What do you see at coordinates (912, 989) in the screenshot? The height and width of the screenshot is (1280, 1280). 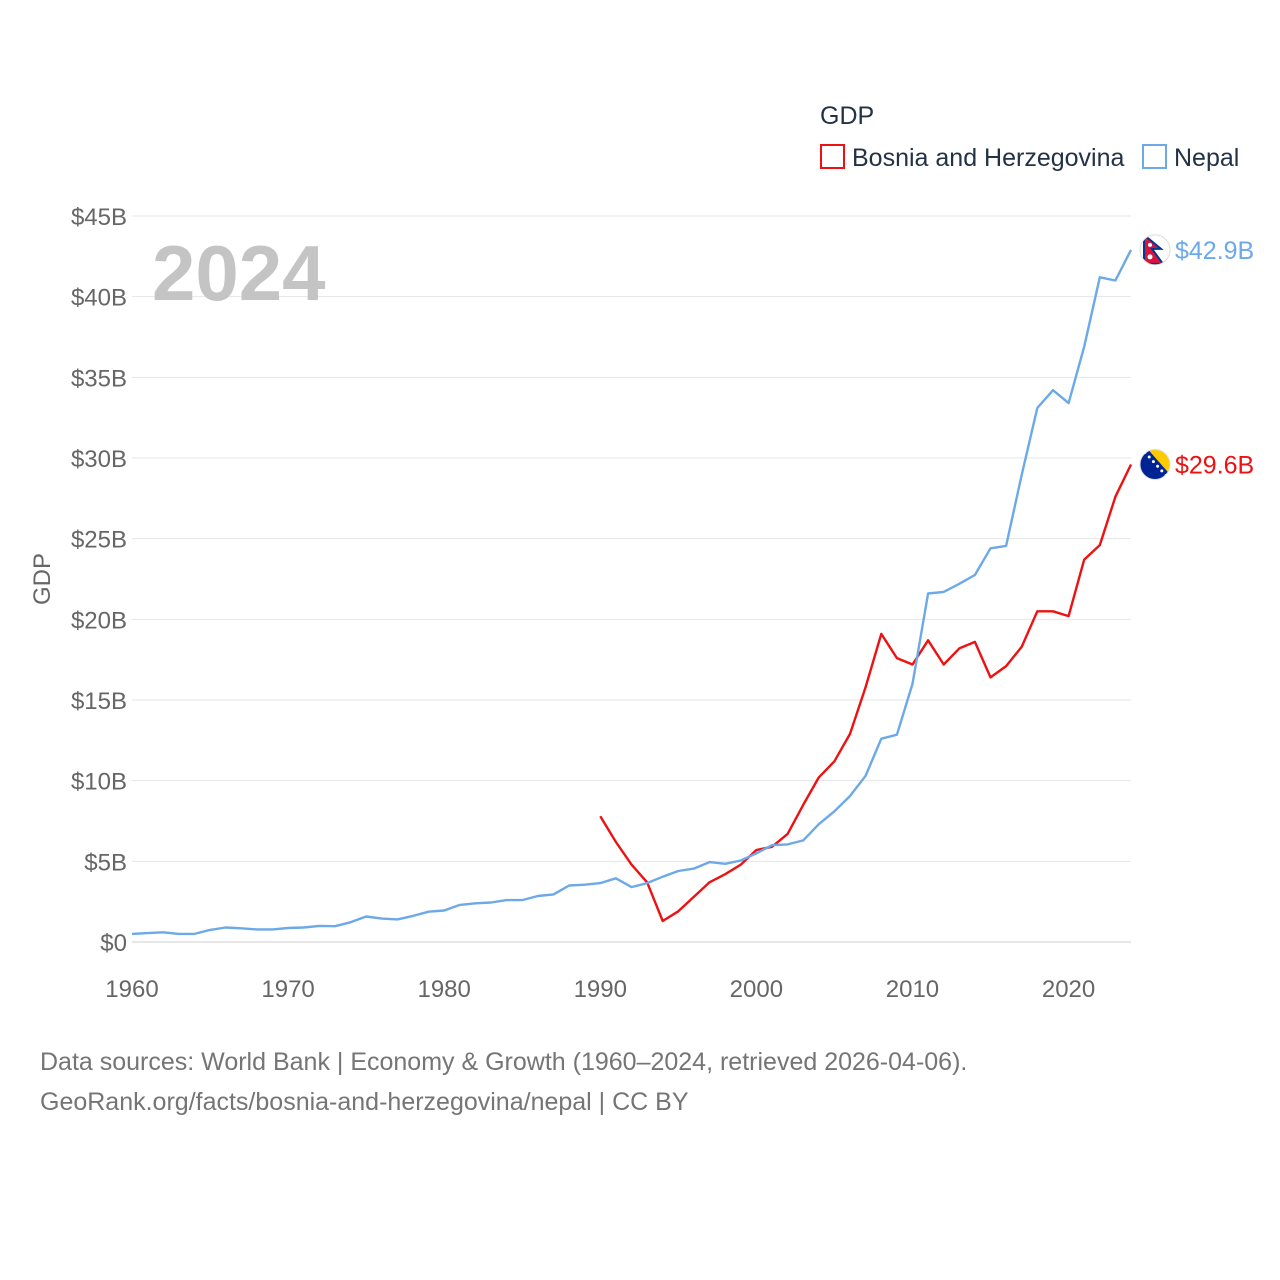 I see `x-tick-label: 2010` at bounding box center [912, 989].